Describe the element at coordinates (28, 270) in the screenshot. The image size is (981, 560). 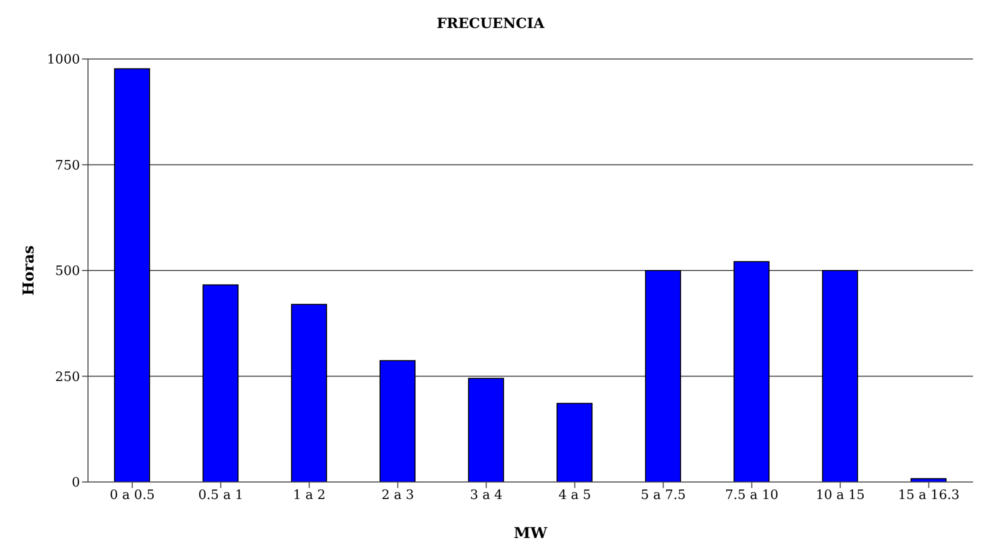
I see `y-axis-title: Horas` at that location.